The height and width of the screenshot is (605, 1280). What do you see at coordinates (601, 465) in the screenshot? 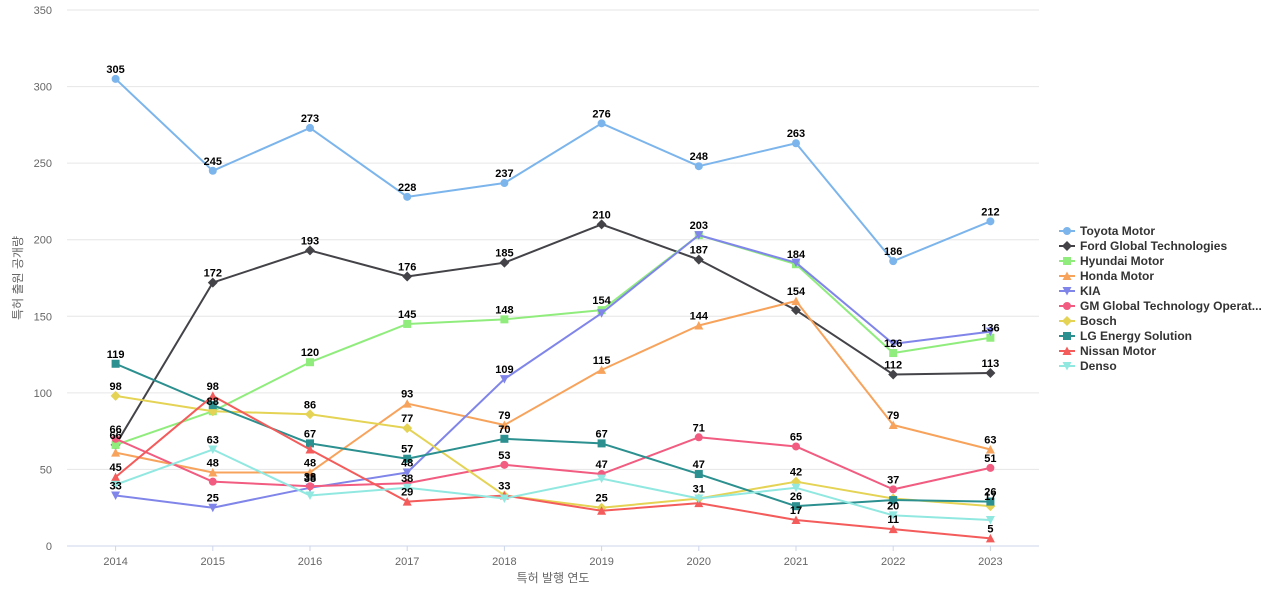
I see `data-label: 47` at bounding box center [601, 465].